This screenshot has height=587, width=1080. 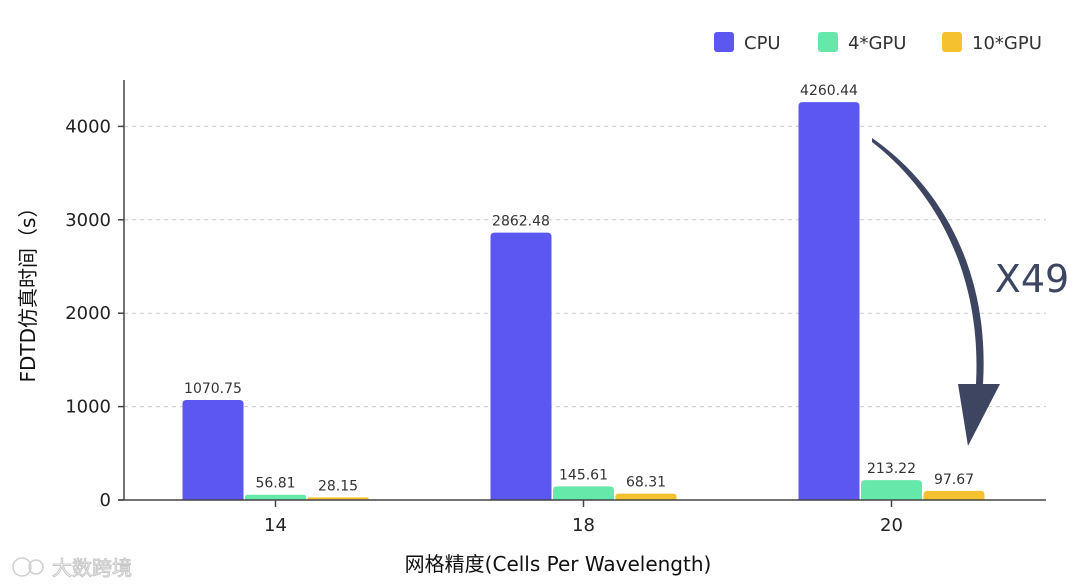 I want to click on data-label: 4260.44, so click(x=829, y=91).